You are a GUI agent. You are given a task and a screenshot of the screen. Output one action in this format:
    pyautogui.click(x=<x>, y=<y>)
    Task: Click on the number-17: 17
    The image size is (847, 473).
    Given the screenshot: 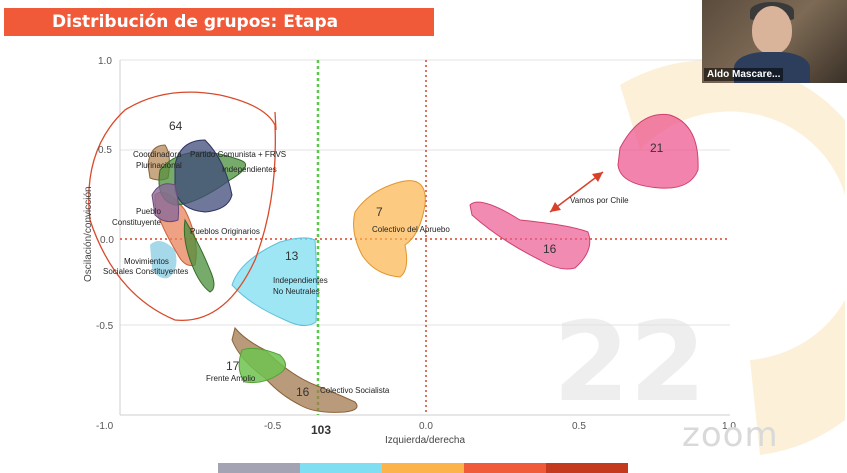 What is the action you would take?
    pyautogui.click(x=233, y=366)
    